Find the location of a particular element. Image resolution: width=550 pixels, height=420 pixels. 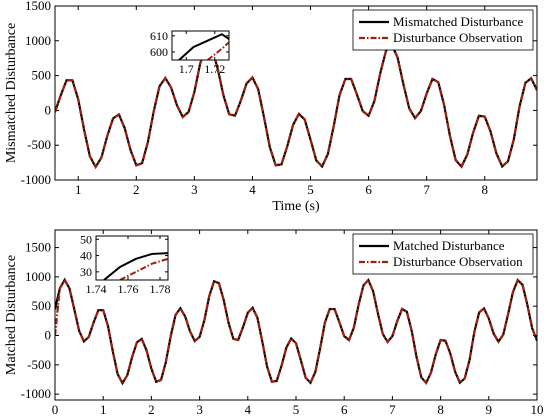

y-tick-label: 30 is located at coordinates (86, 272).